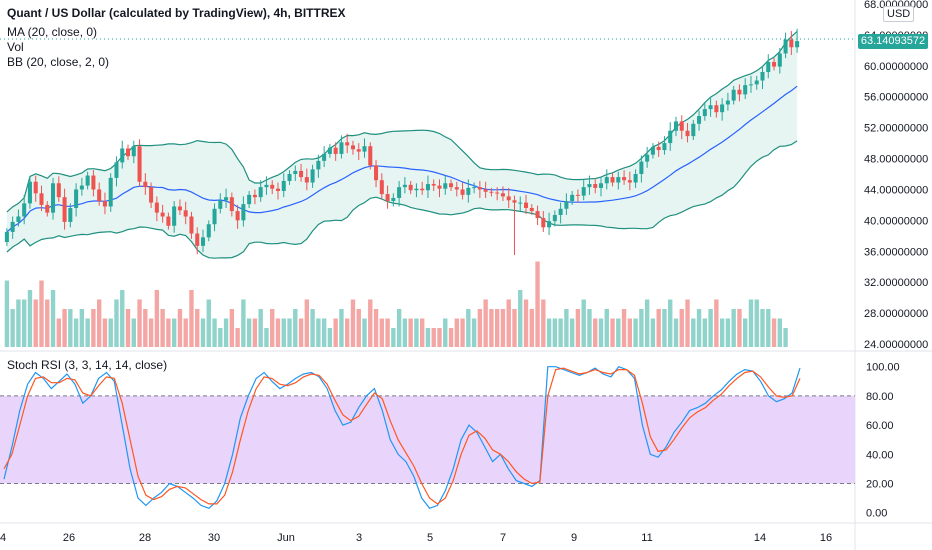 The width and height of the screenshot is (932, 550). Describe the element at coordinates (15, 47) in the screenshot. I see `volume-legend: Vol` at that location.